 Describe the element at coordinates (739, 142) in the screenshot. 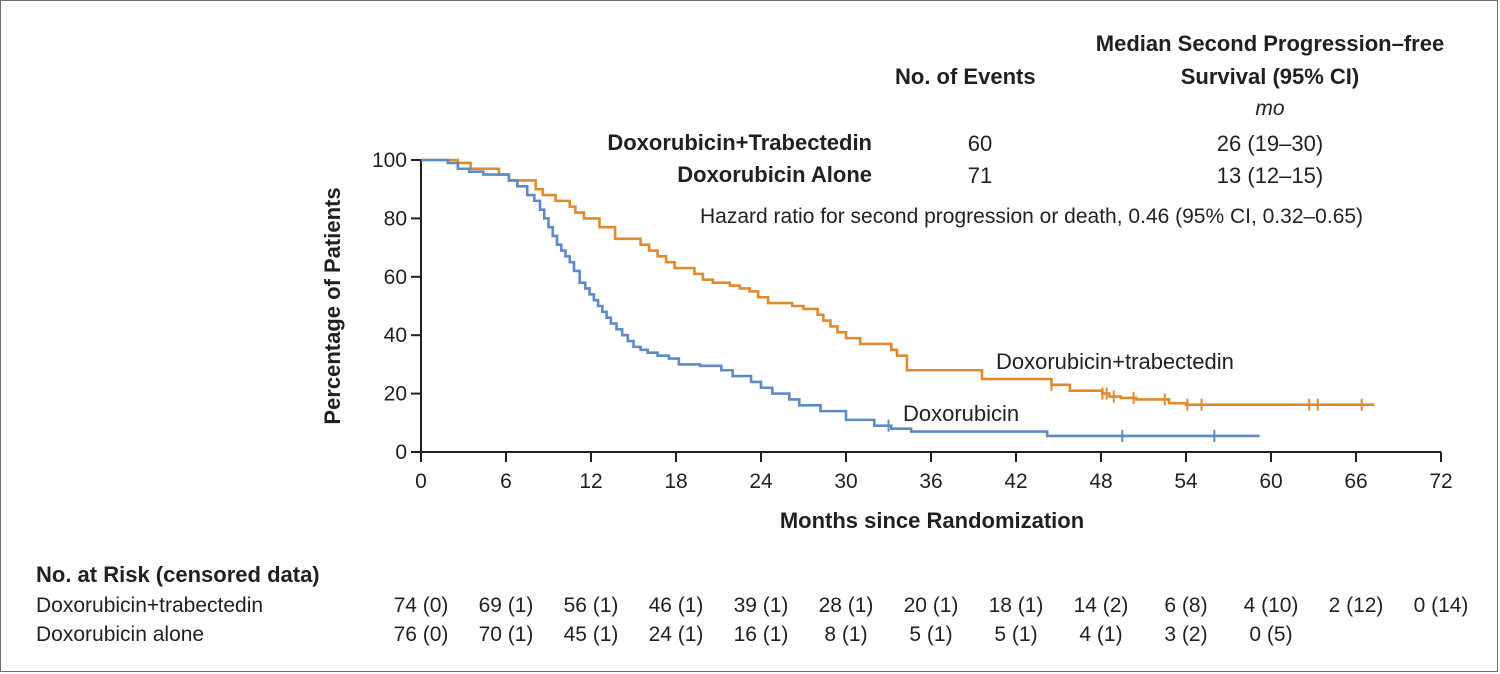

I see `header-row-label-combo: Doxorubicin+Trabectedin` at that location.